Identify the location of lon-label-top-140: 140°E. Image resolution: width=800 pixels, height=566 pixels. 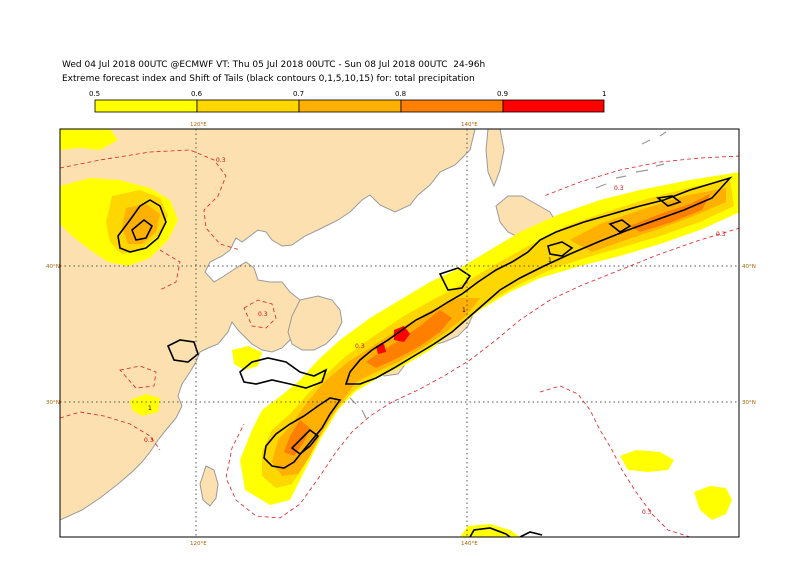
(469, 125).